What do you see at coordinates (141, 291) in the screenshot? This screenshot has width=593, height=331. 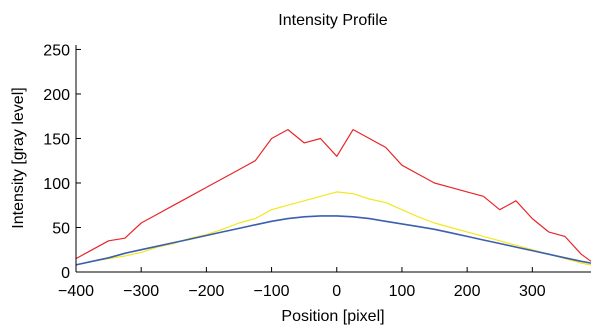 I see `x-tick-label: −300` at bounding box center [141, 291].